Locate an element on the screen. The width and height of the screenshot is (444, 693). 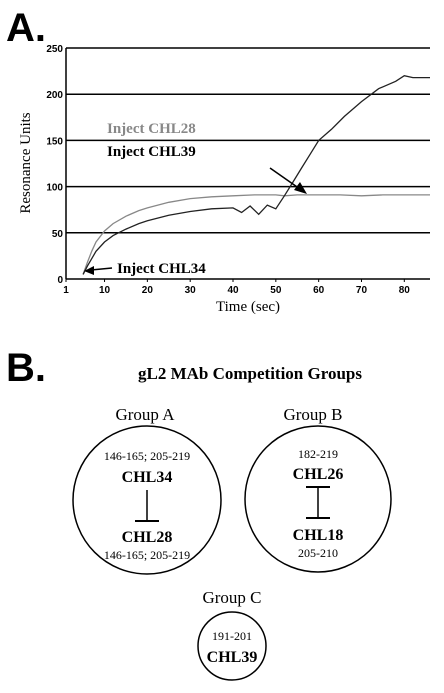
x-tick-label: 80 is located at coordinates (405, 290).